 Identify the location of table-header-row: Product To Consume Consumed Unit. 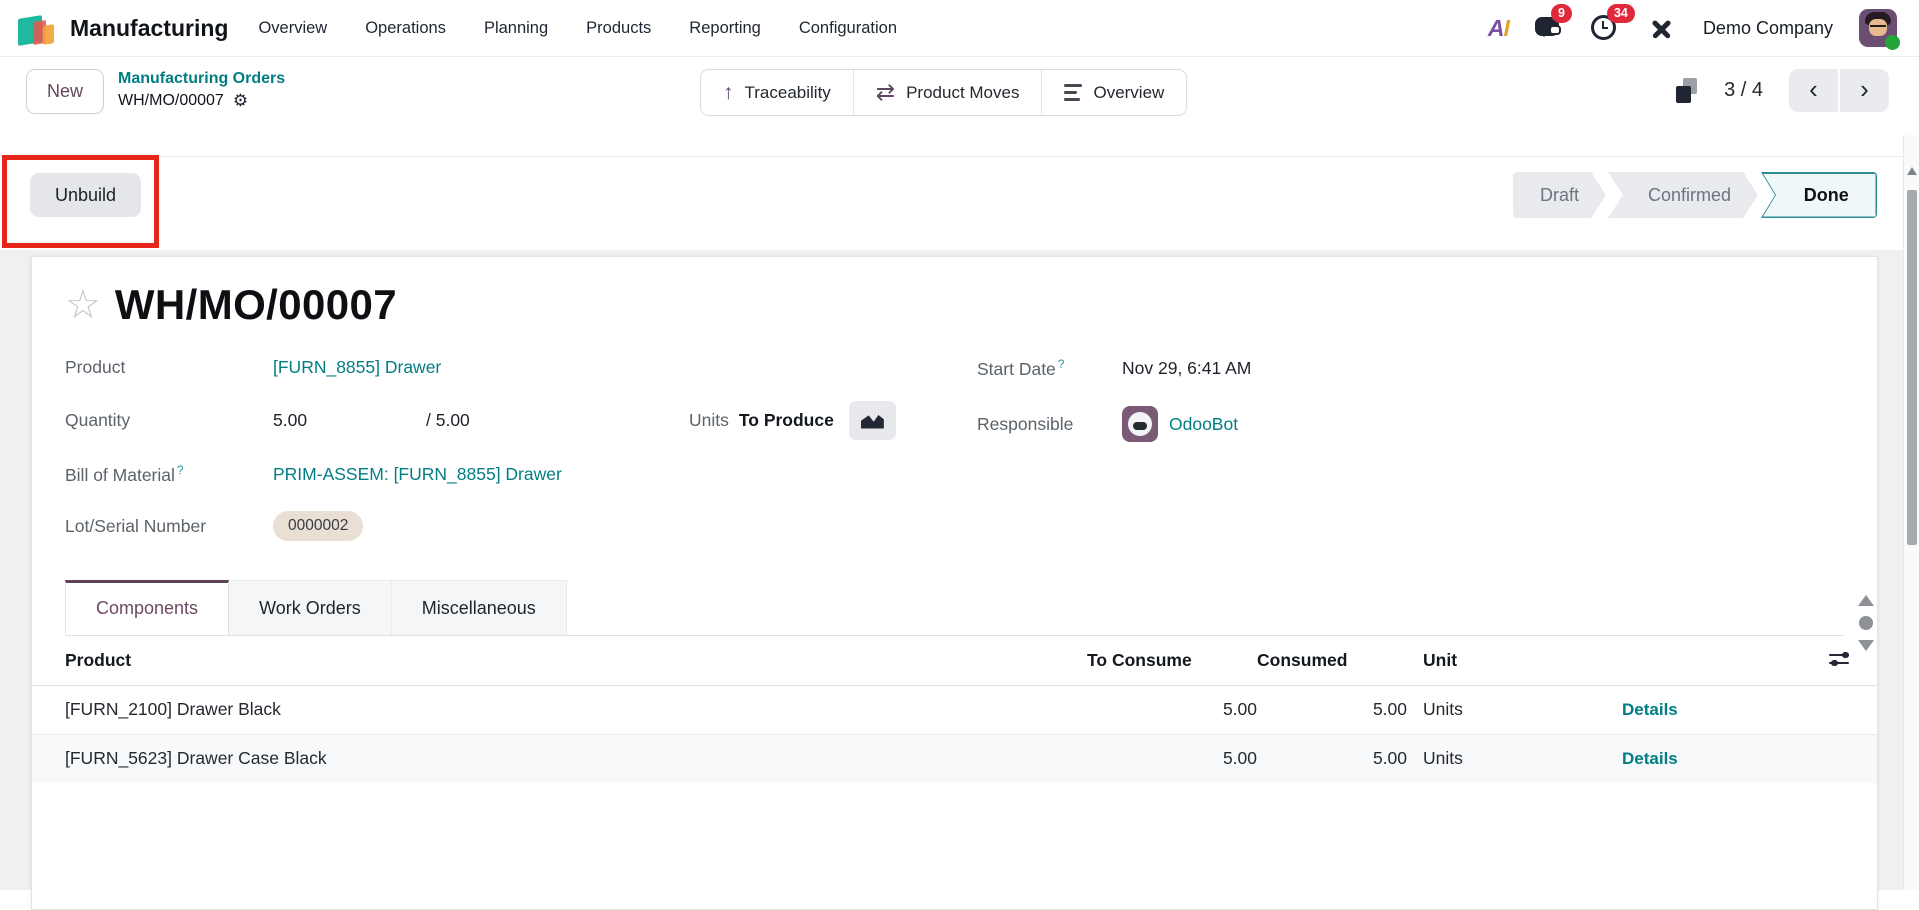
(954, 661).